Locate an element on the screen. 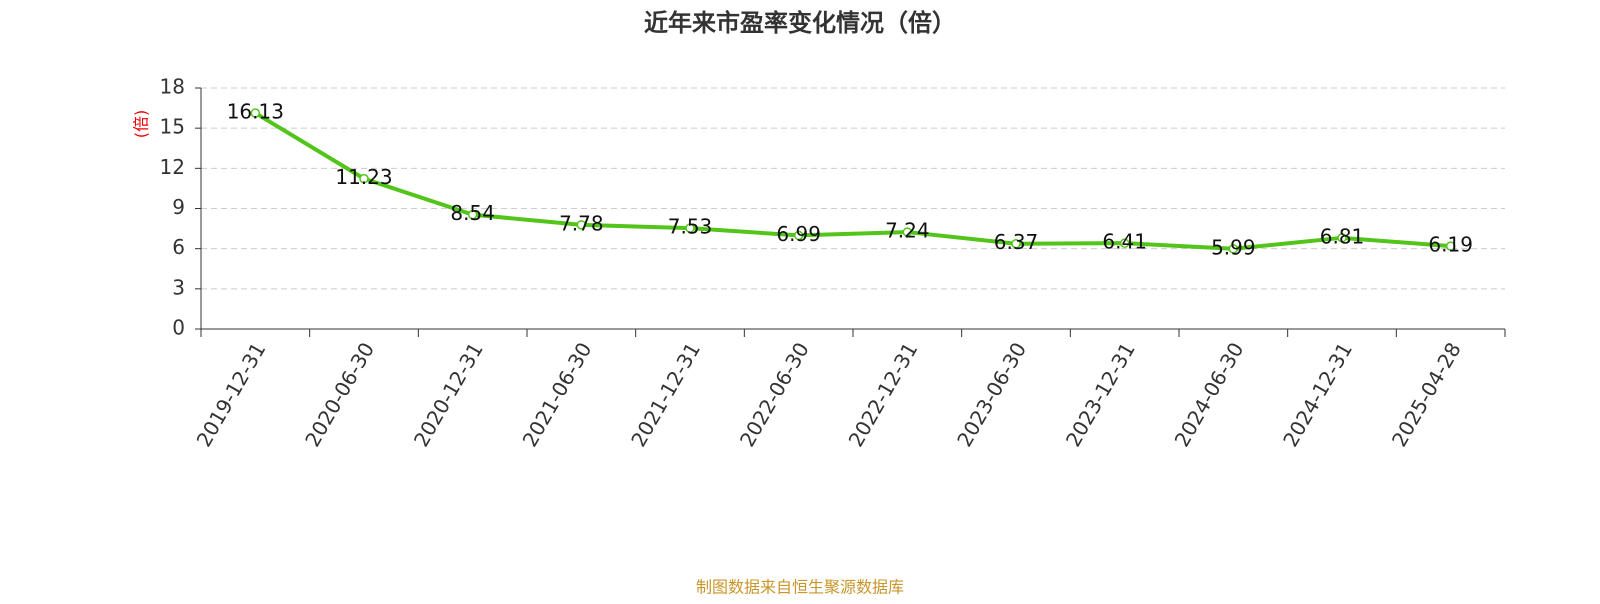  x-tick-label: 2021-12-31 is located at coordinates (665, 394).